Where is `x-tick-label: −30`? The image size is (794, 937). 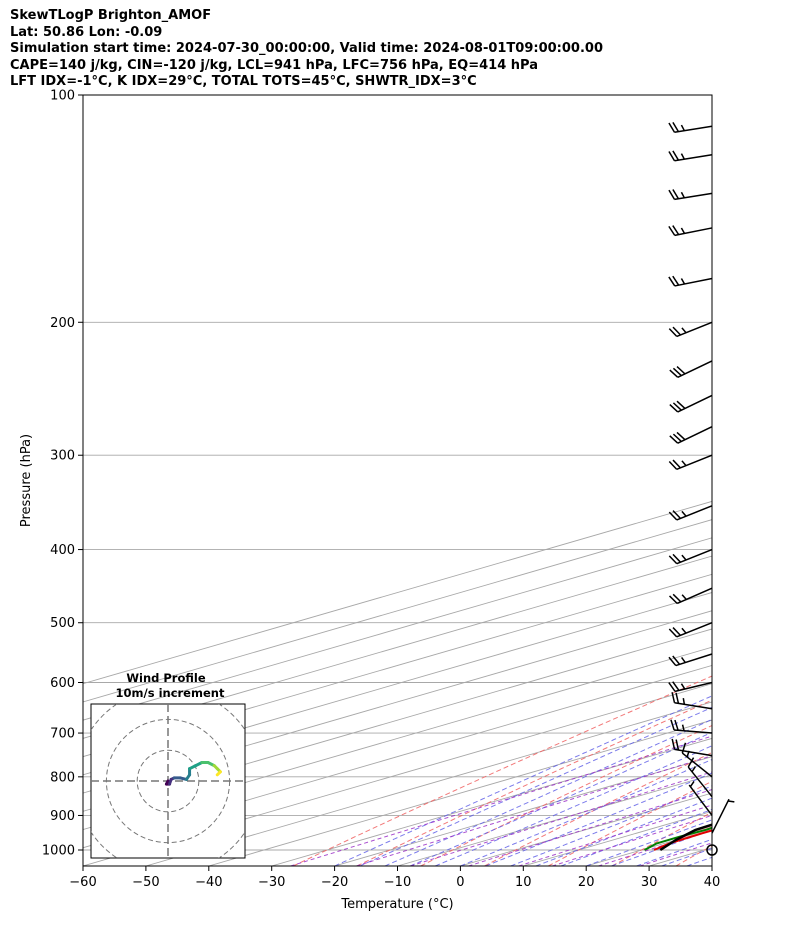 x-tick-label: −30 is located at coordinates (271, 882).